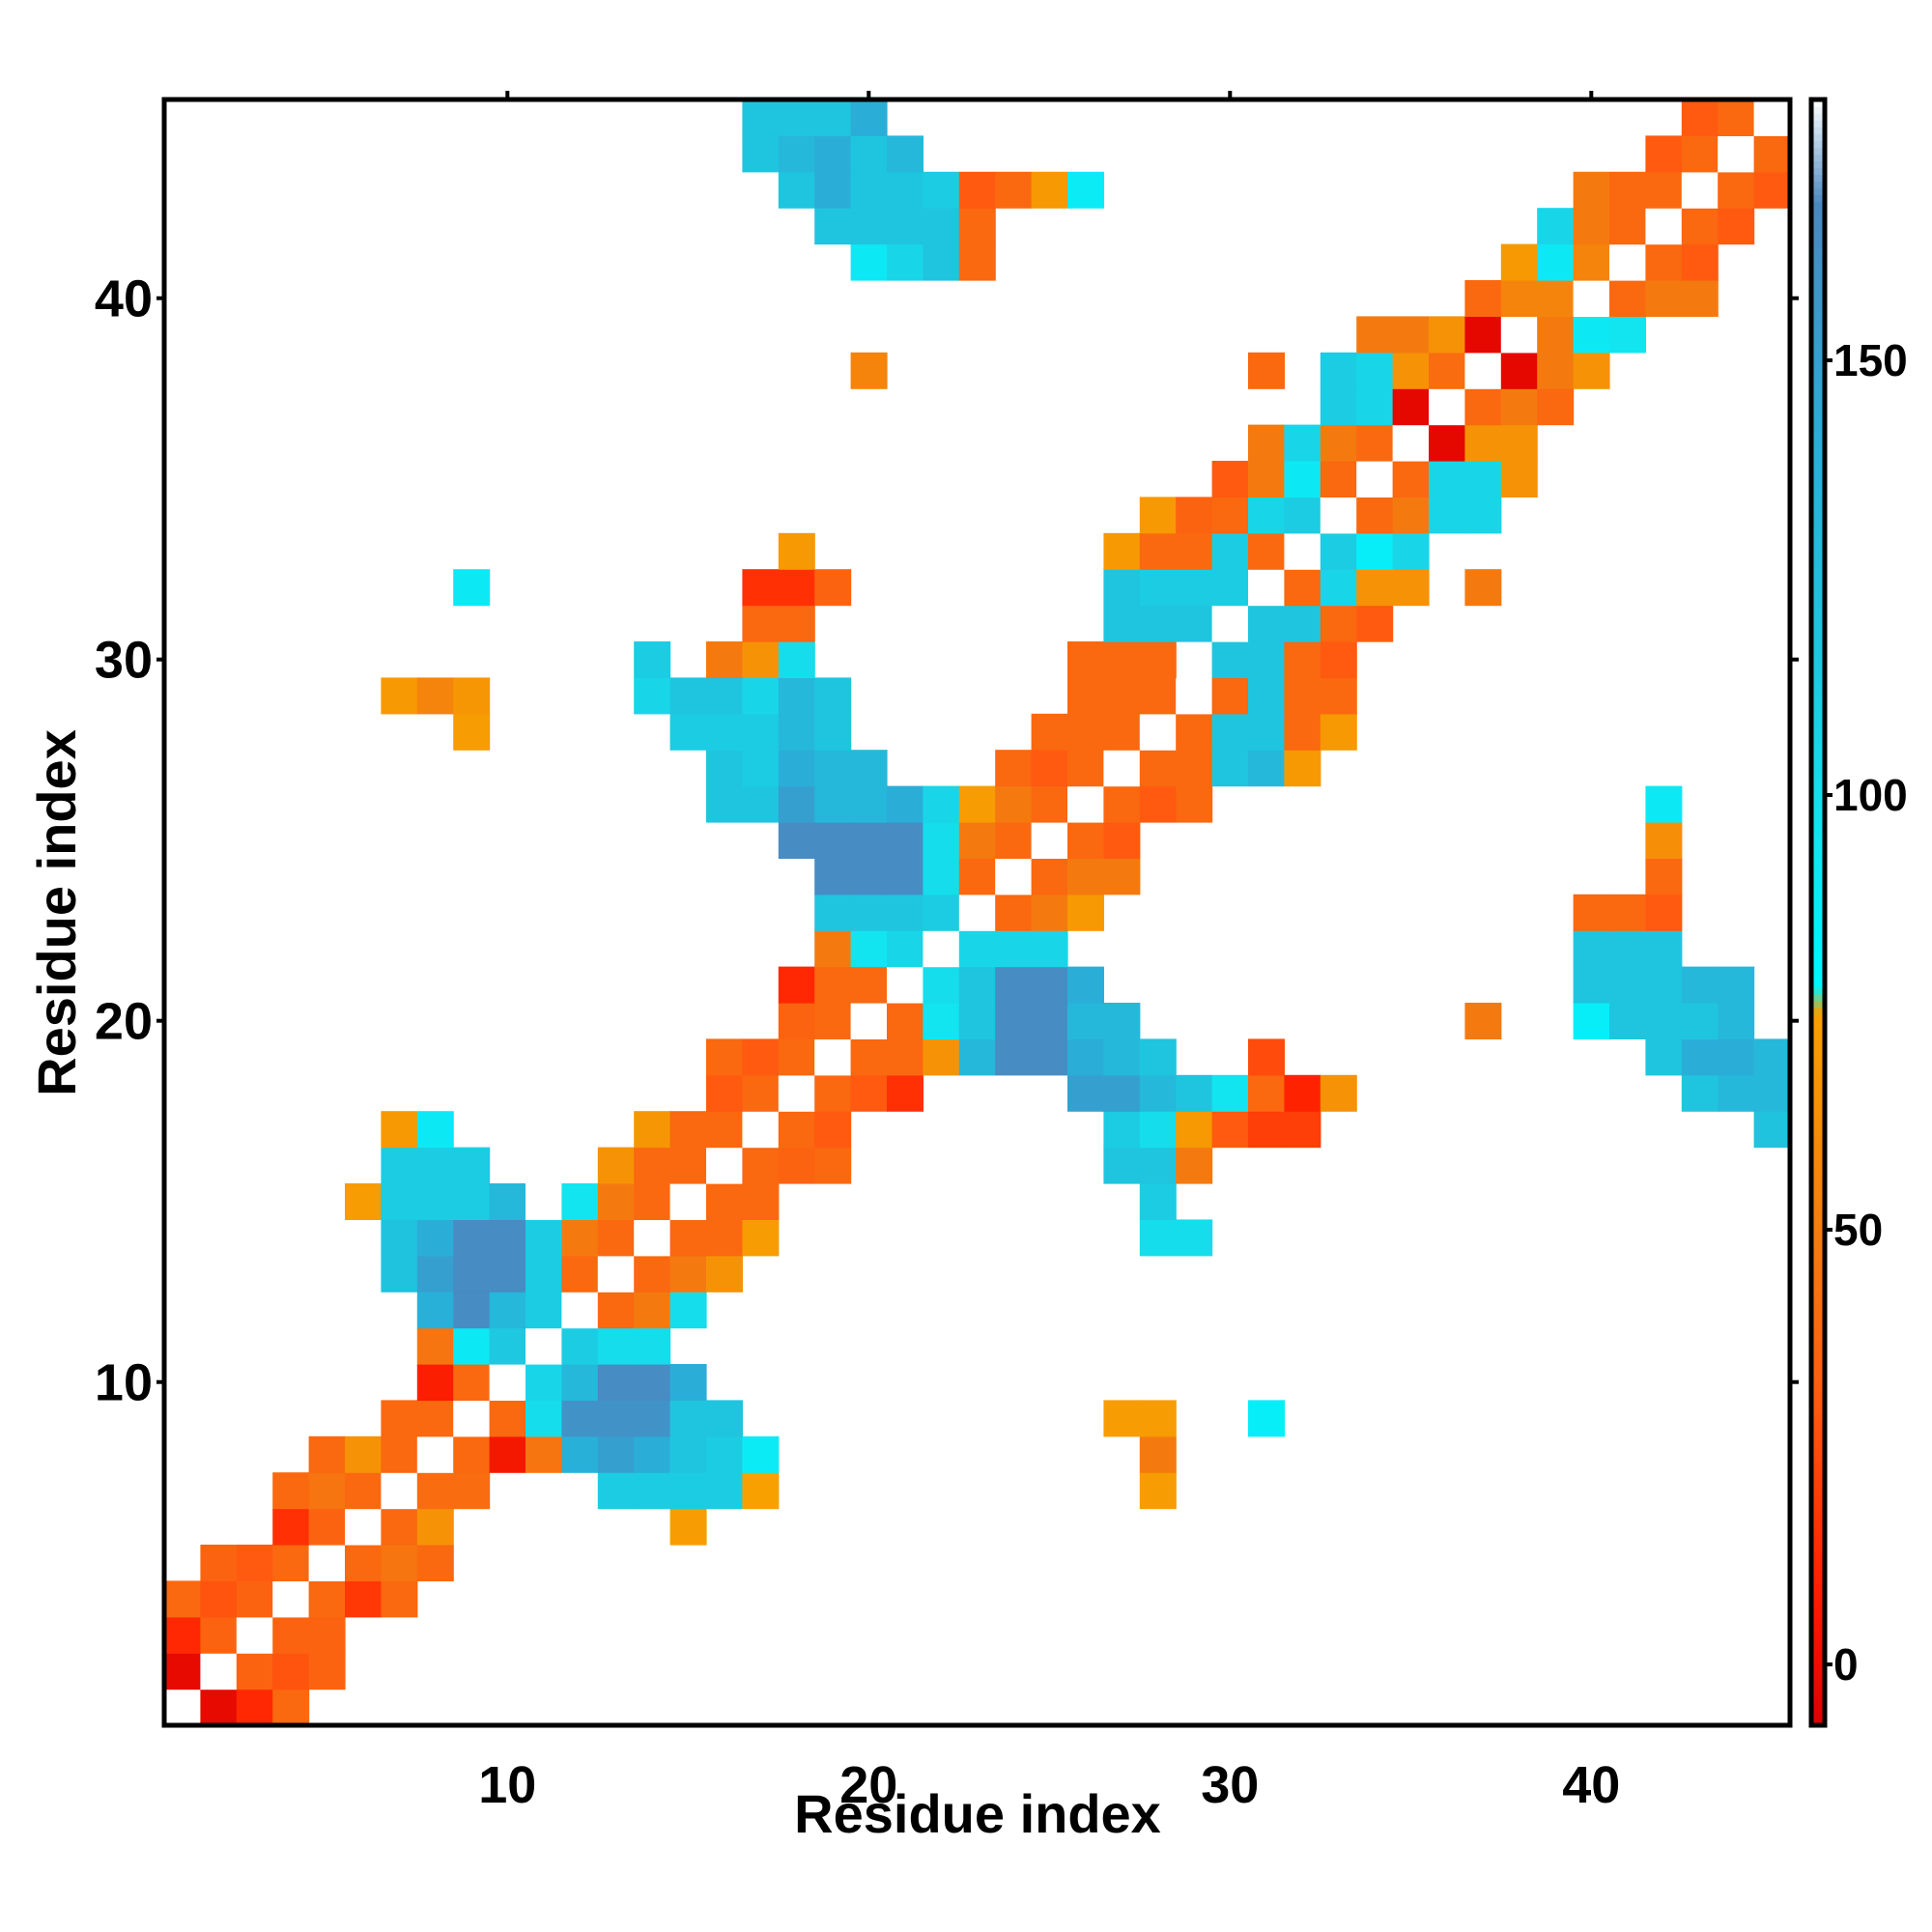 The width and height of the screenshot is (1932, 1932). Describe the element at coordinates (124, 1383) in the screenshot. I see `y-tick-label: 10` at that location.